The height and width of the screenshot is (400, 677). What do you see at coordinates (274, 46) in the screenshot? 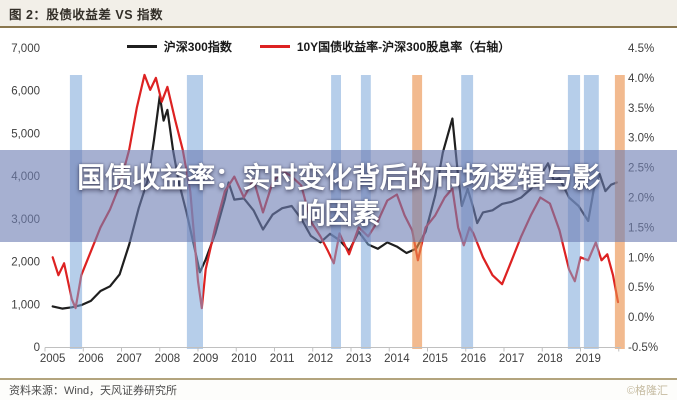
I see `red-line-swatch-icon` at bounding box center [274, 46].